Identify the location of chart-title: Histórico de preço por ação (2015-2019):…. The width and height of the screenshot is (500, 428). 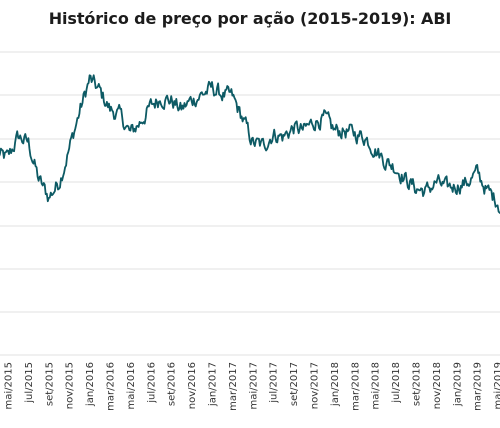
(250, 18).